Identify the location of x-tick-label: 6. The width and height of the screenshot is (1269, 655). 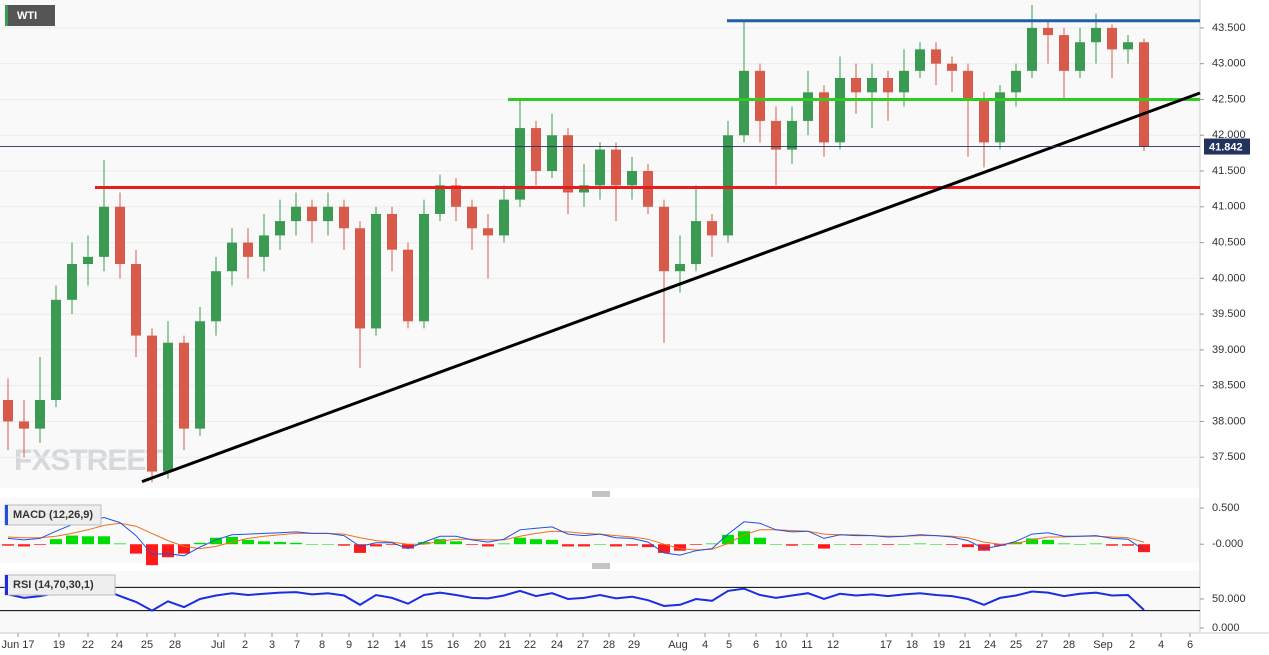
(756, 645).